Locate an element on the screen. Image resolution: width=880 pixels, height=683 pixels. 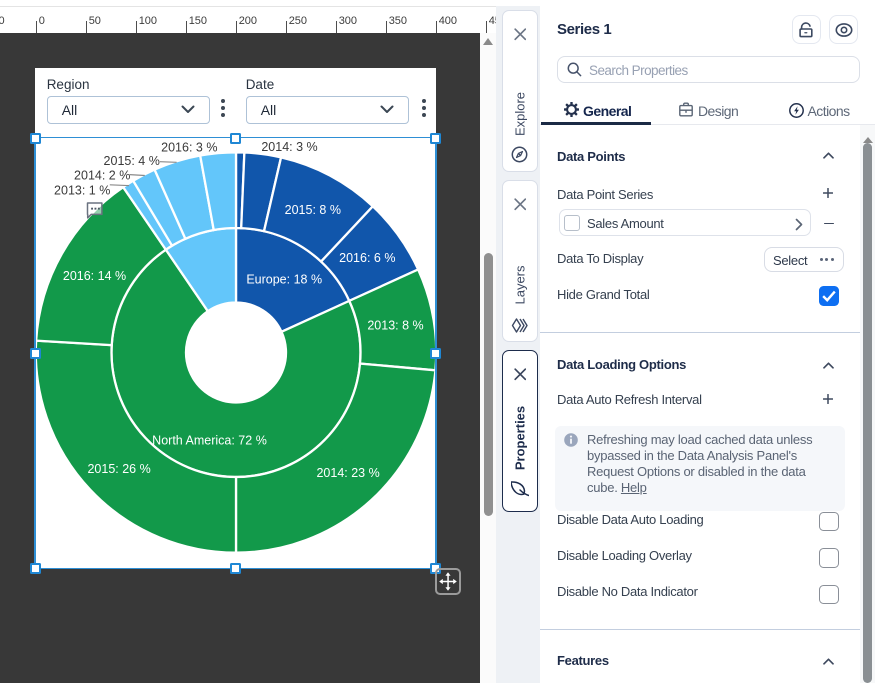
svg-text: 2015: 26 % is located at coordinates (118, 469).